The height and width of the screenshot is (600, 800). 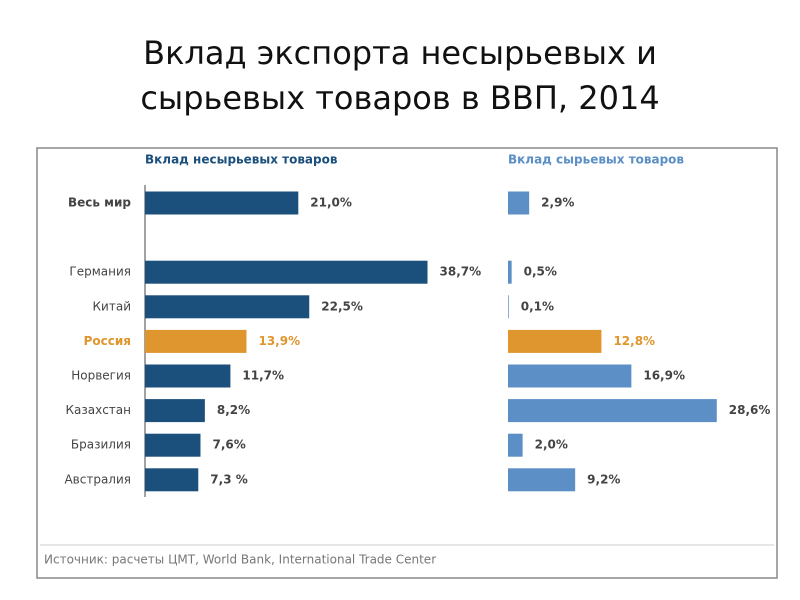 I want to click on category-label: Германия, so click(x=100, y=272).